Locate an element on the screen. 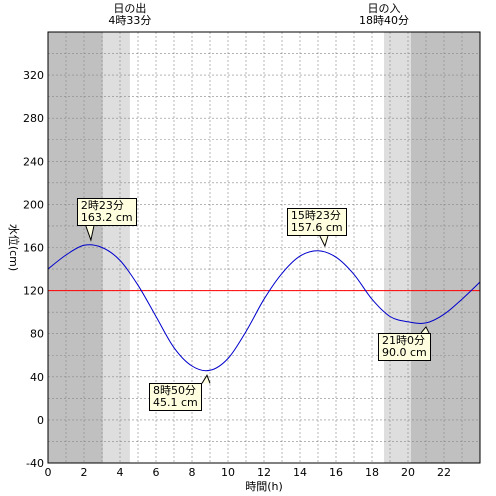 The width and height of the screenshot is (496, 496). callout-time: 15時23分 is located at coordinates (315, 216).